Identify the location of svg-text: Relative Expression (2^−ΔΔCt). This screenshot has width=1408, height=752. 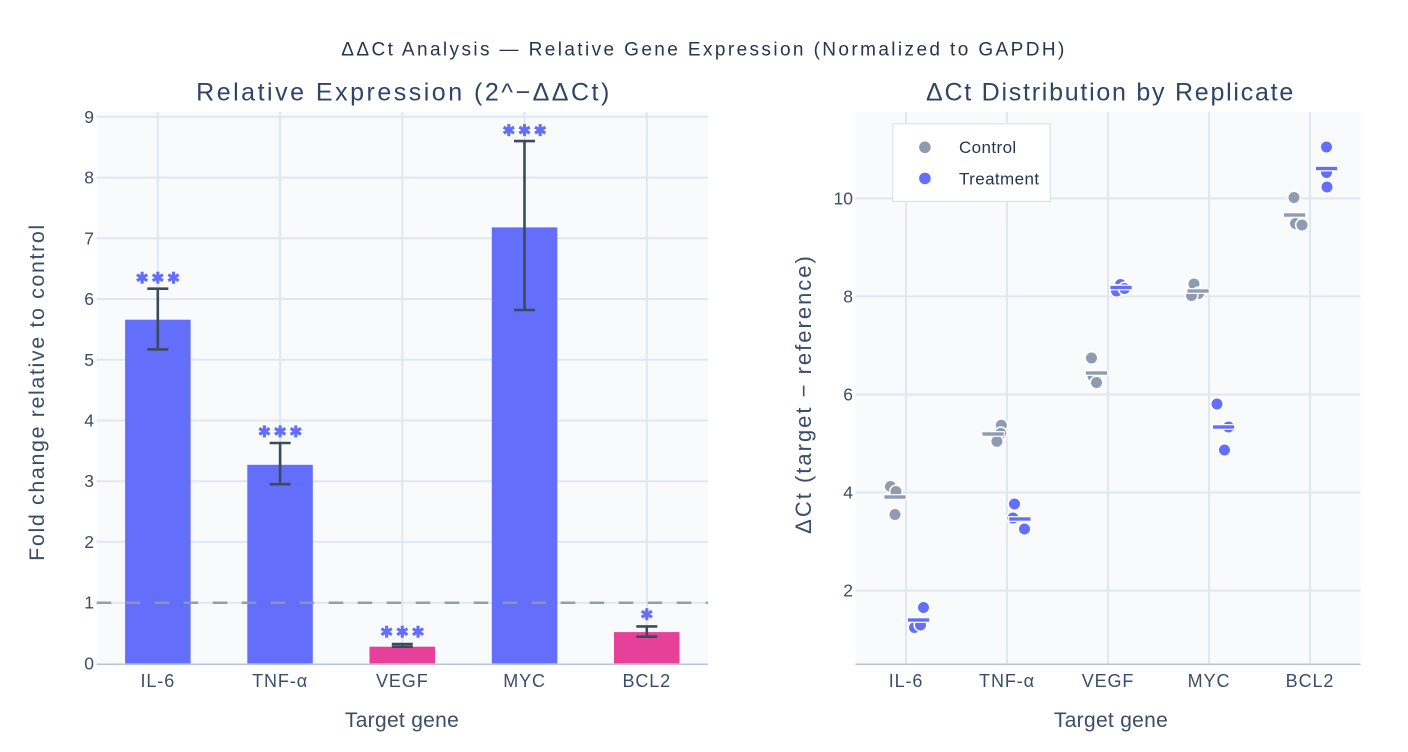
(404, 92).